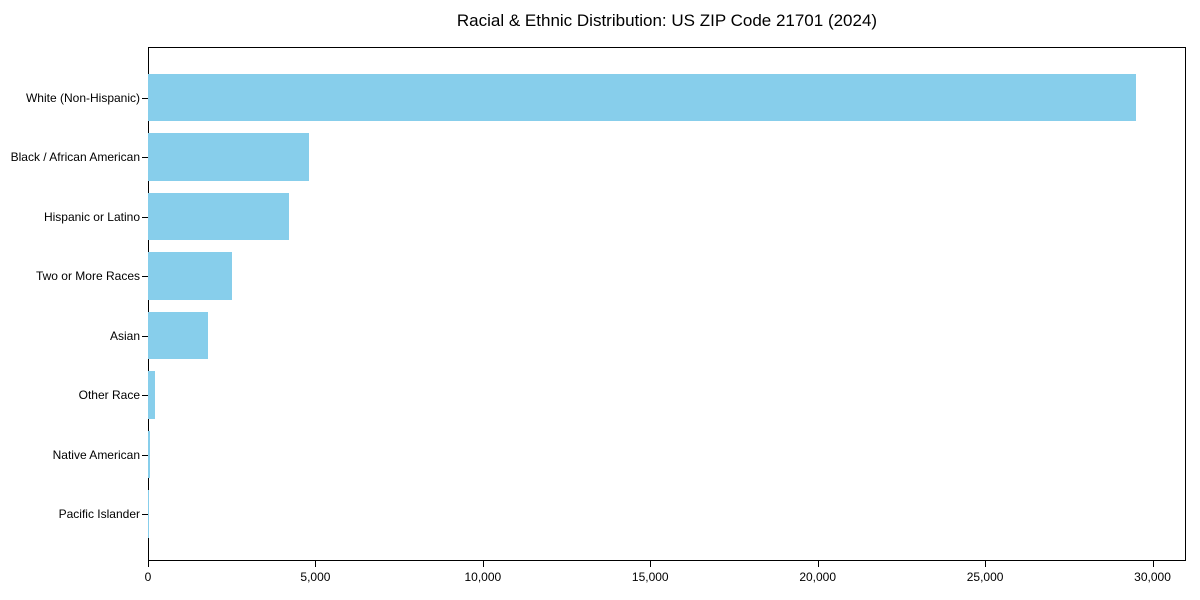 The height and width of the screenshot is (600, 1200). I want to click on bar-native-american, so click(149, 454).